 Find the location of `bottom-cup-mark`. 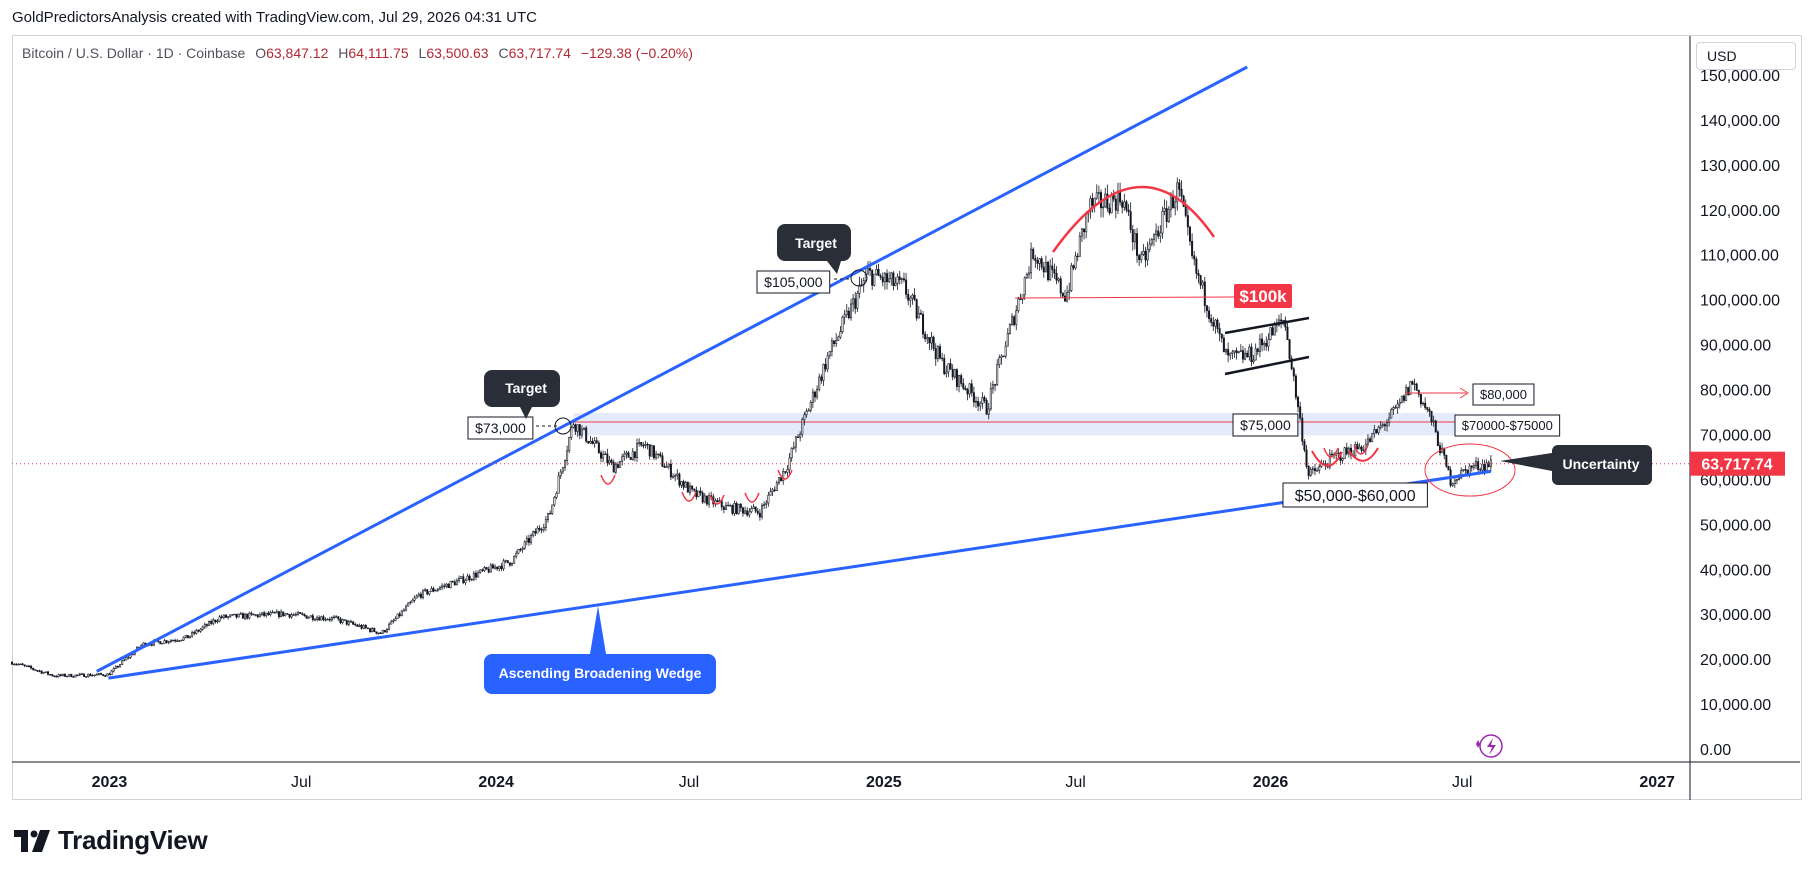

bottom-cup-mark is located at coordinates (1331, 452).